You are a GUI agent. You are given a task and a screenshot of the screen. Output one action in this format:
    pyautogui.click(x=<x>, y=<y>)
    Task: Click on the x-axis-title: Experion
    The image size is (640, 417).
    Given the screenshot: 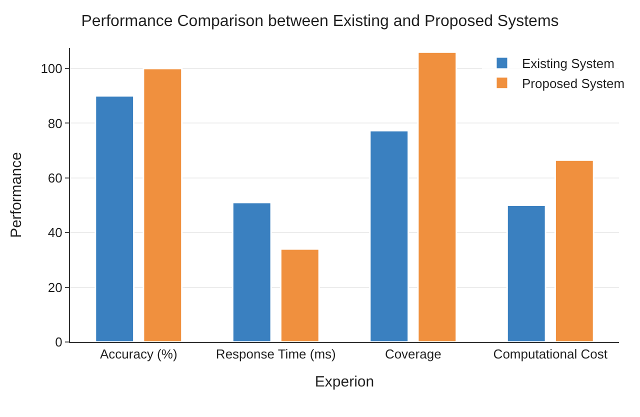 What is the action you would take?
    pyautogui.click(x=344, y=382)
    